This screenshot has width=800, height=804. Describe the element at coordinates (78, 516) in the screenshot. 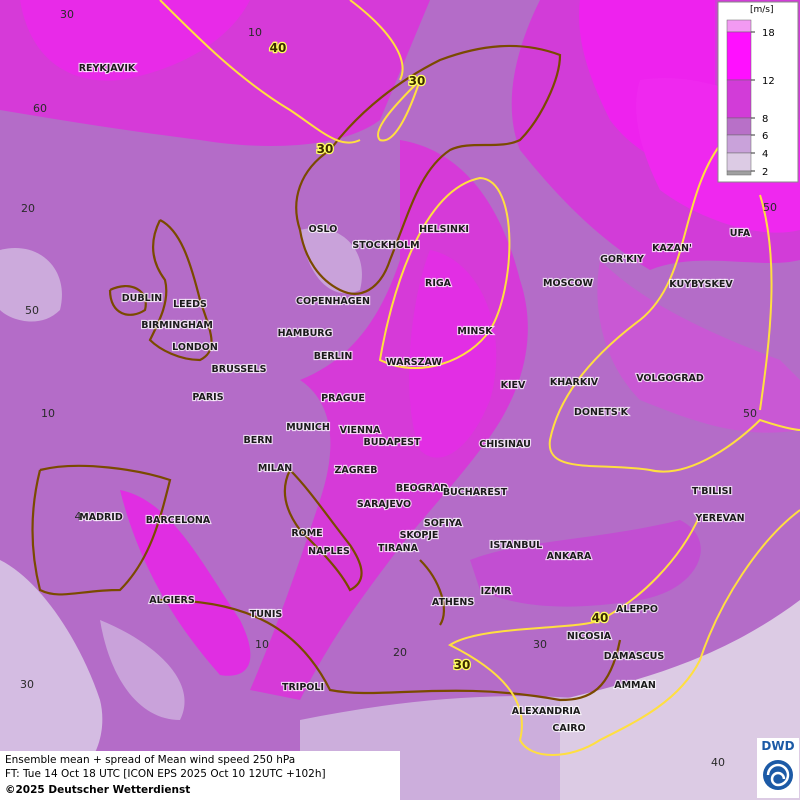

I see `grid-label: 4` at that location.